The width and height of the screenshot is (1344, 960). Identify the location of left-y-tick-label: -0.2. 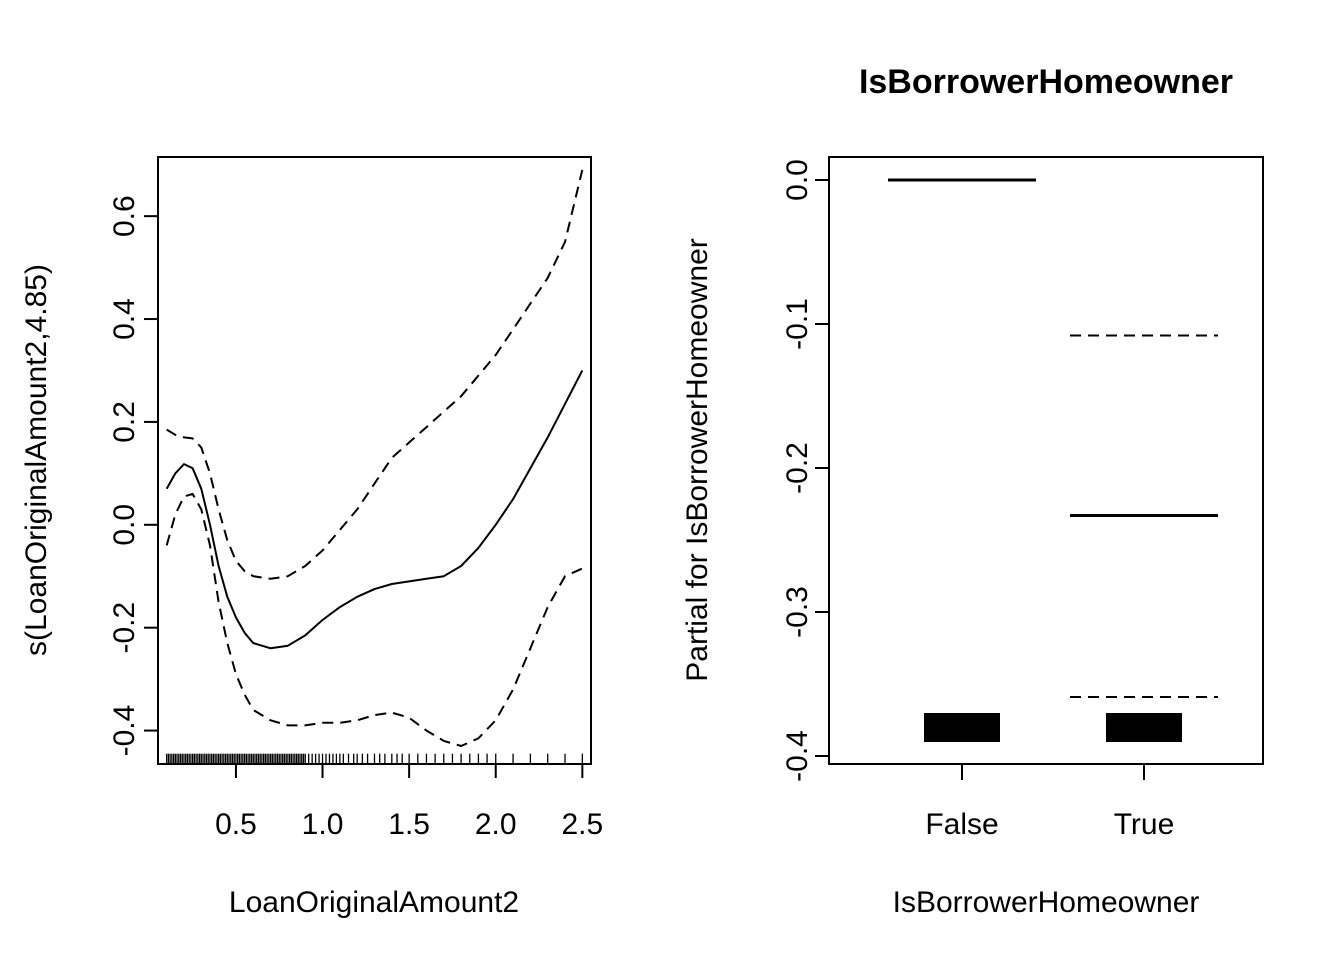
(124, 628).